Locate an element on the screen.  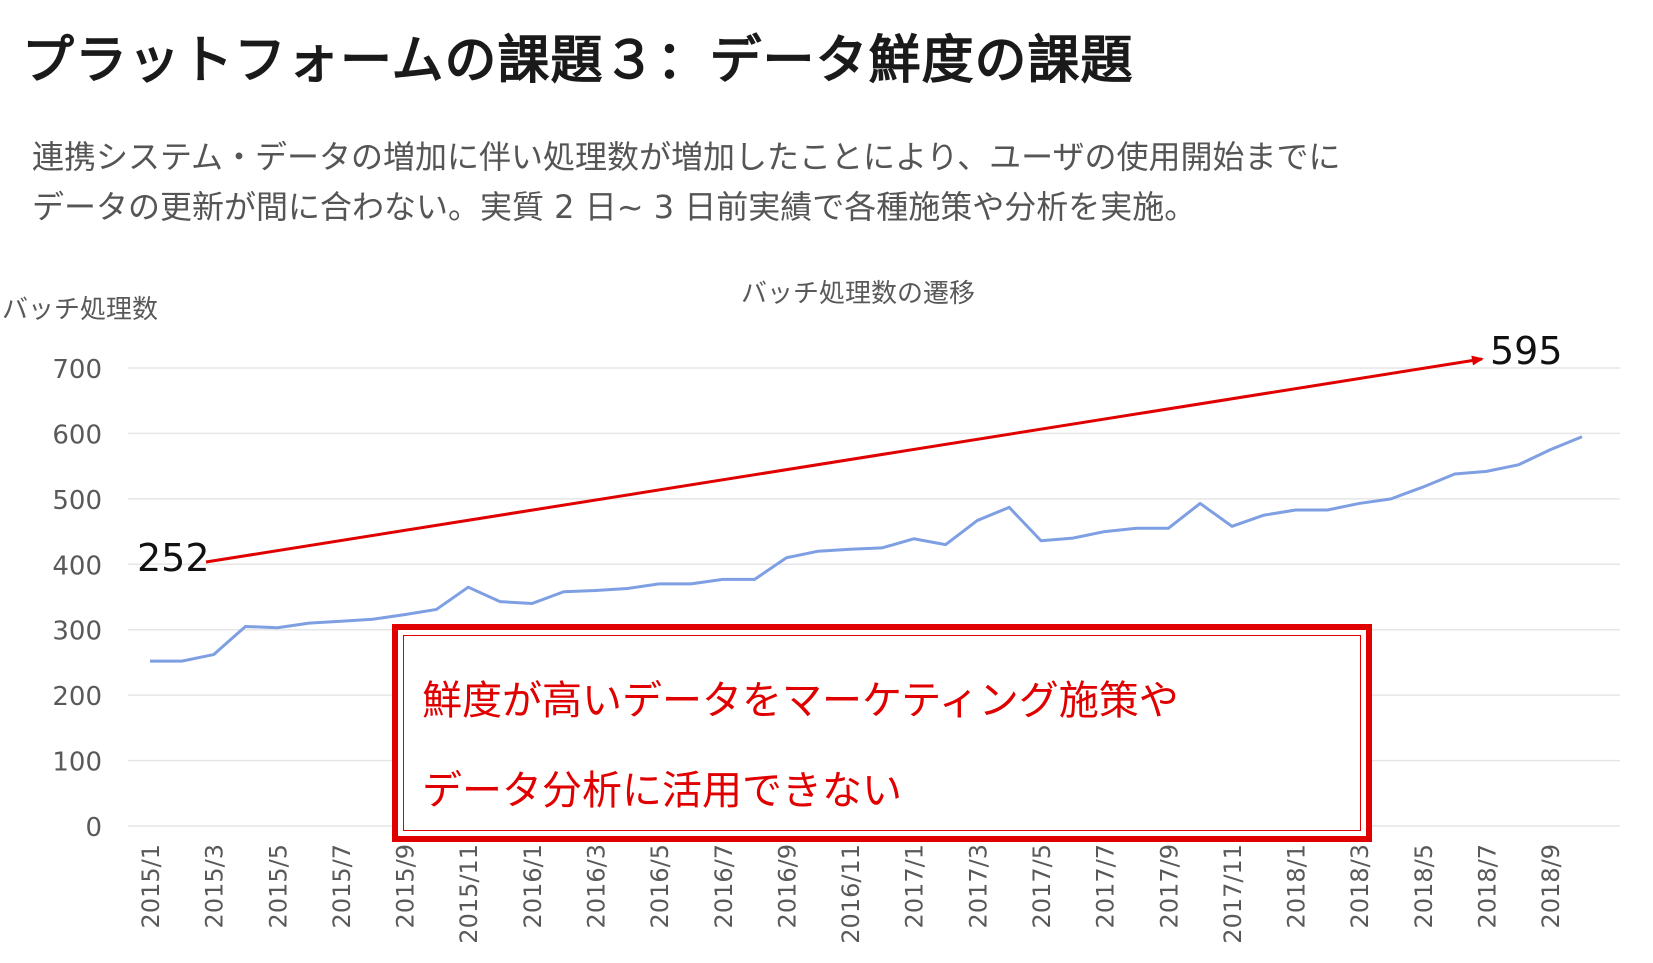
x-tick-label: 2018/5 is located at coordinates (1424, 886).